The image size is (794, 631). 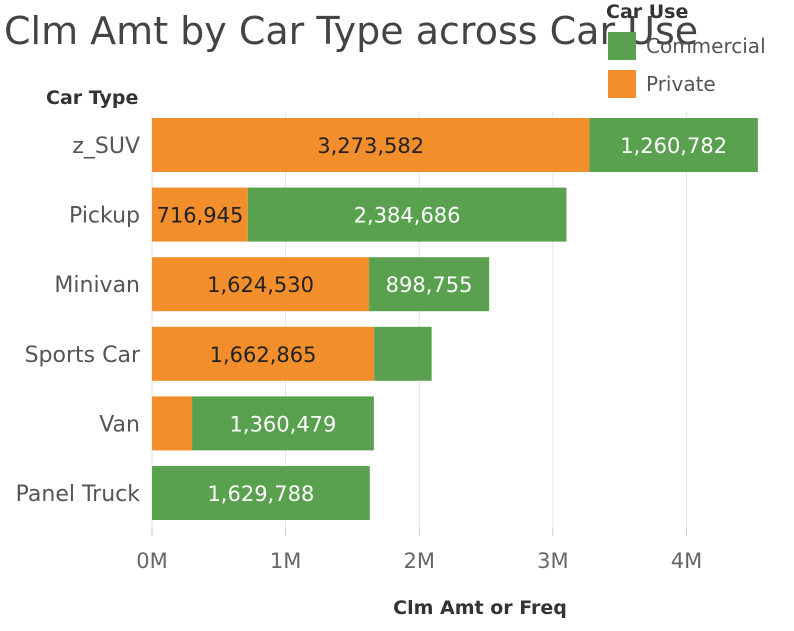 I want to click on y-category-label: Panel Truck, so click(x=78, y=494).